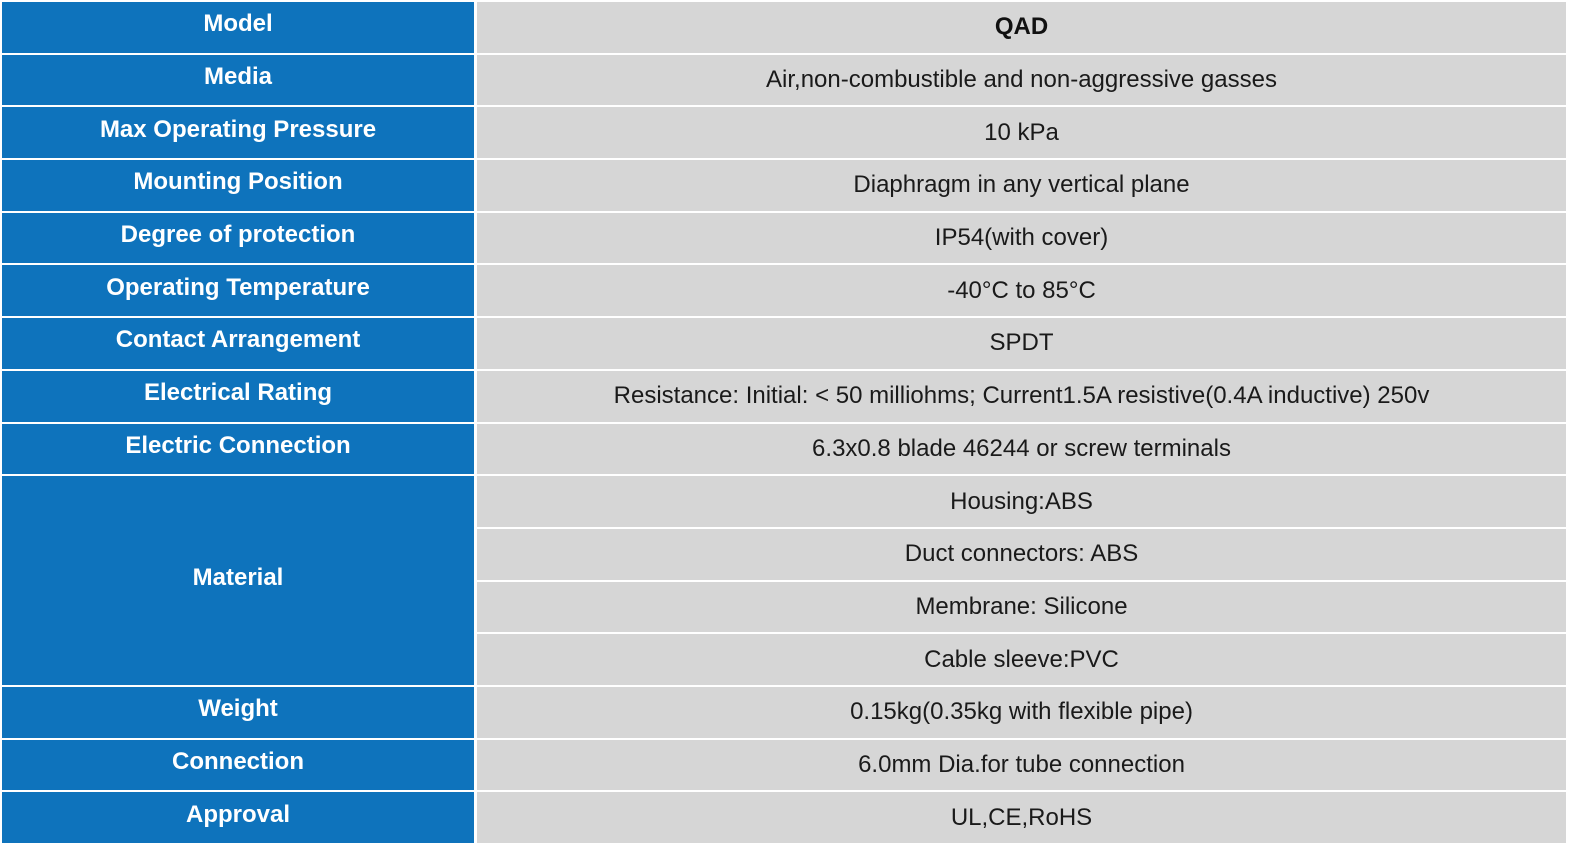  What do you see at coordinates (1021, 27) in the screenshot?
I see `spec-value-model: QAD` at bounding box center [1021, 27].